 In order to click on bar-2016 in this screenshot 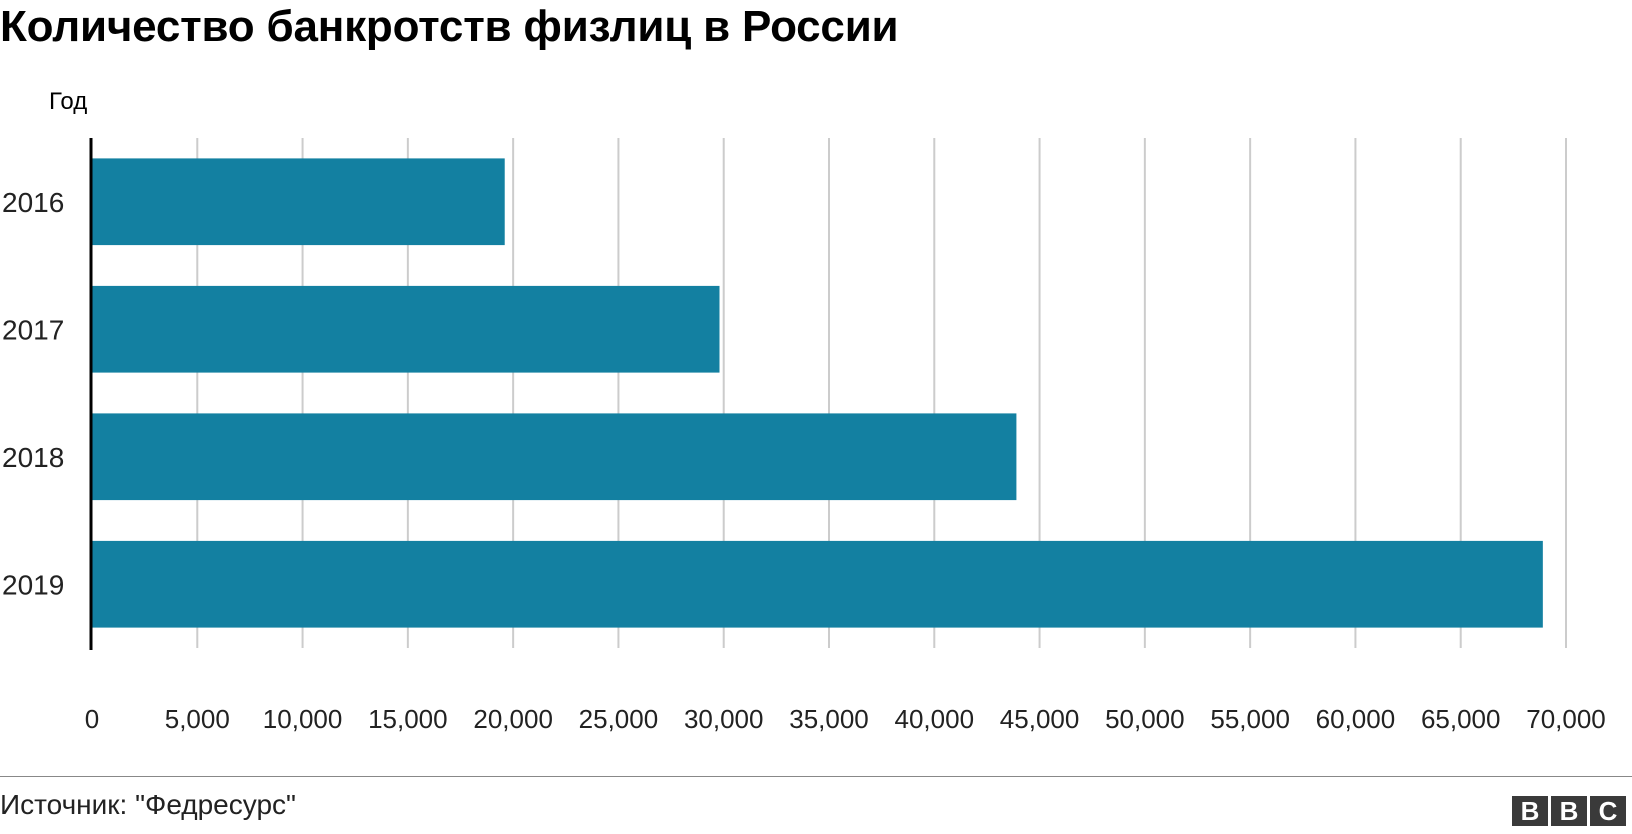, I will do `click(298, 202)`.